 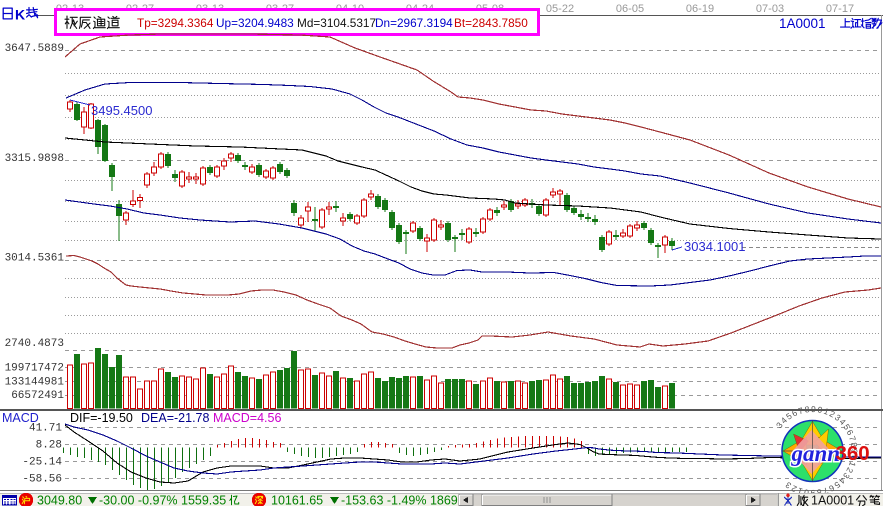 What do you see at coordinates (175, 418) in the screenshot?
I see `svg-text: DEA=-21.78` at bounding box center [175, 418].